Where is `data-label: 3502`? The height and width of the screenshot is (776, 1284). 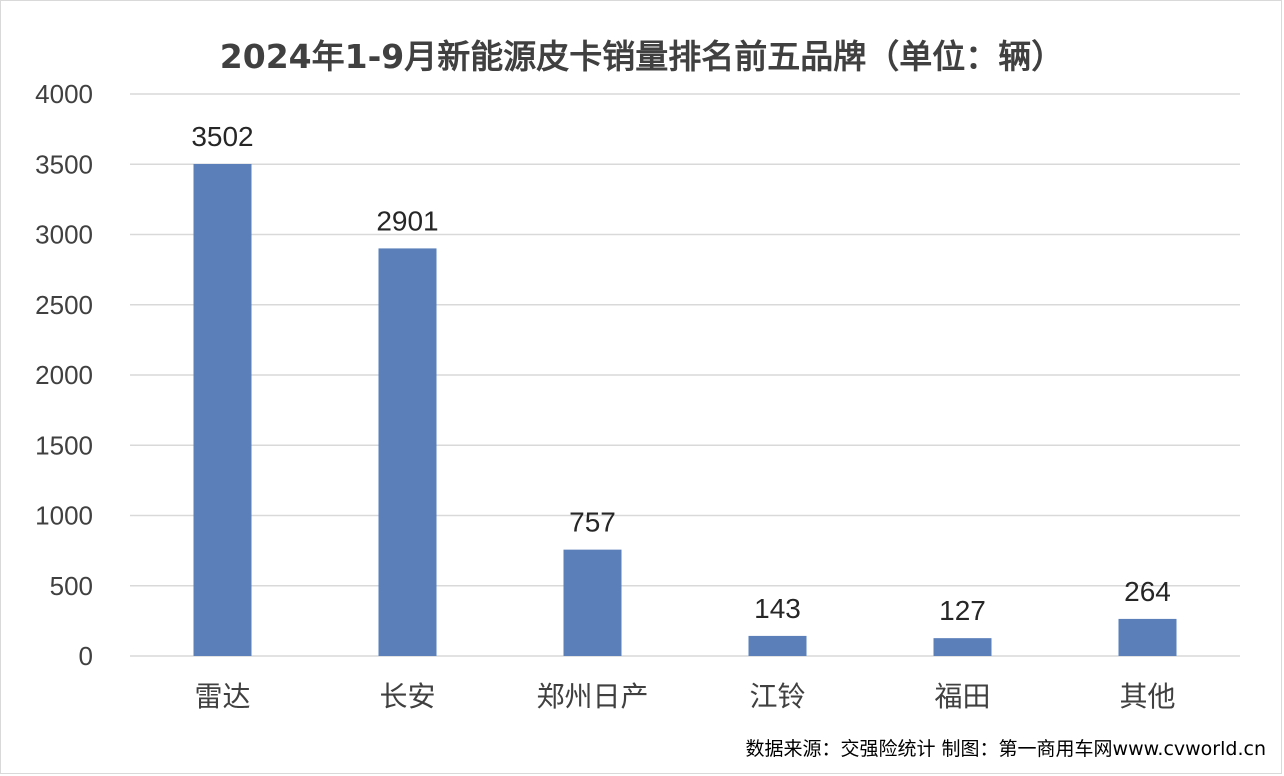 data-label: 3502 is located at coordinates (222, 136).